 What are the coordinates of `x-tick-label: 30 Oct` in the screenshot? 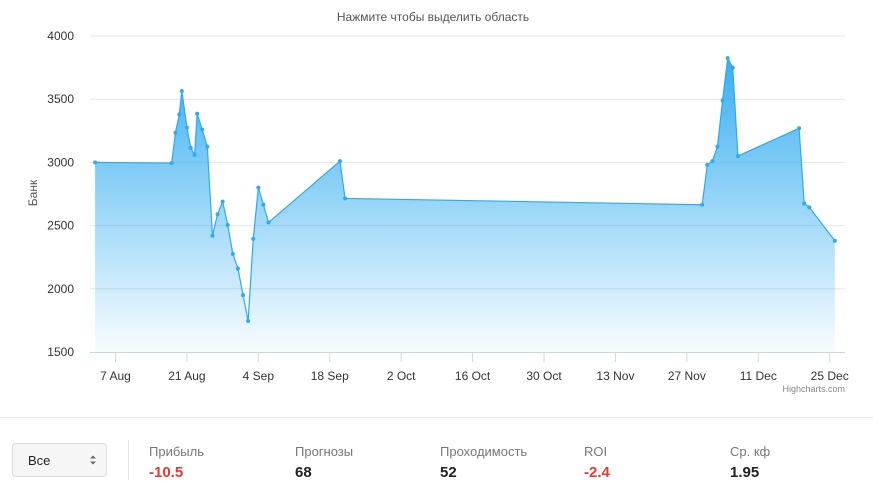 It's located at (544, 376).